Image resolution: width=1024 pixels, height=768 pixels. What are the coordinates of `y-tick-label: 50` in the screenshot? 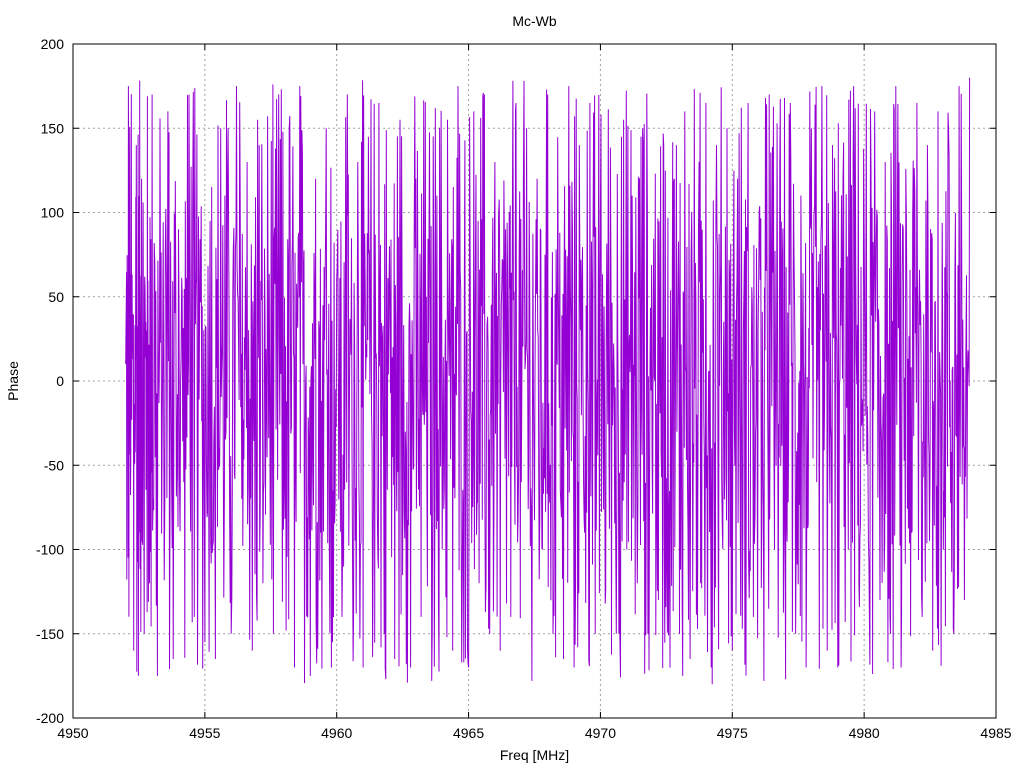 It's located at (56, 297).